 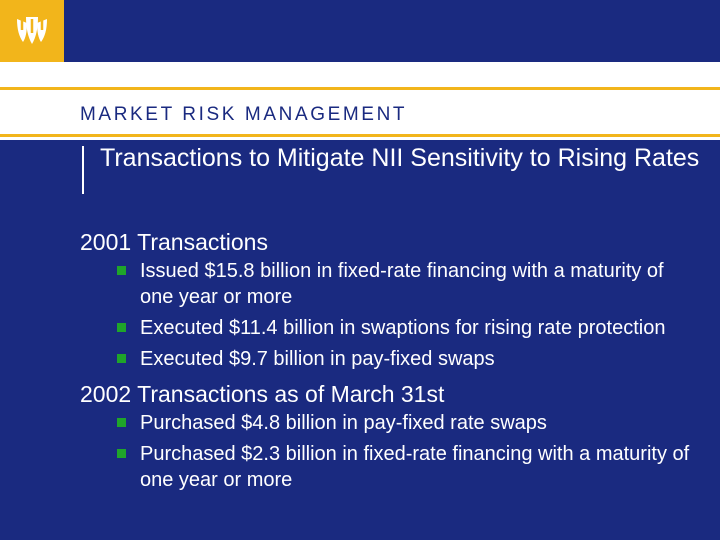 I want to click on header-band, so click(x=360, y=101).